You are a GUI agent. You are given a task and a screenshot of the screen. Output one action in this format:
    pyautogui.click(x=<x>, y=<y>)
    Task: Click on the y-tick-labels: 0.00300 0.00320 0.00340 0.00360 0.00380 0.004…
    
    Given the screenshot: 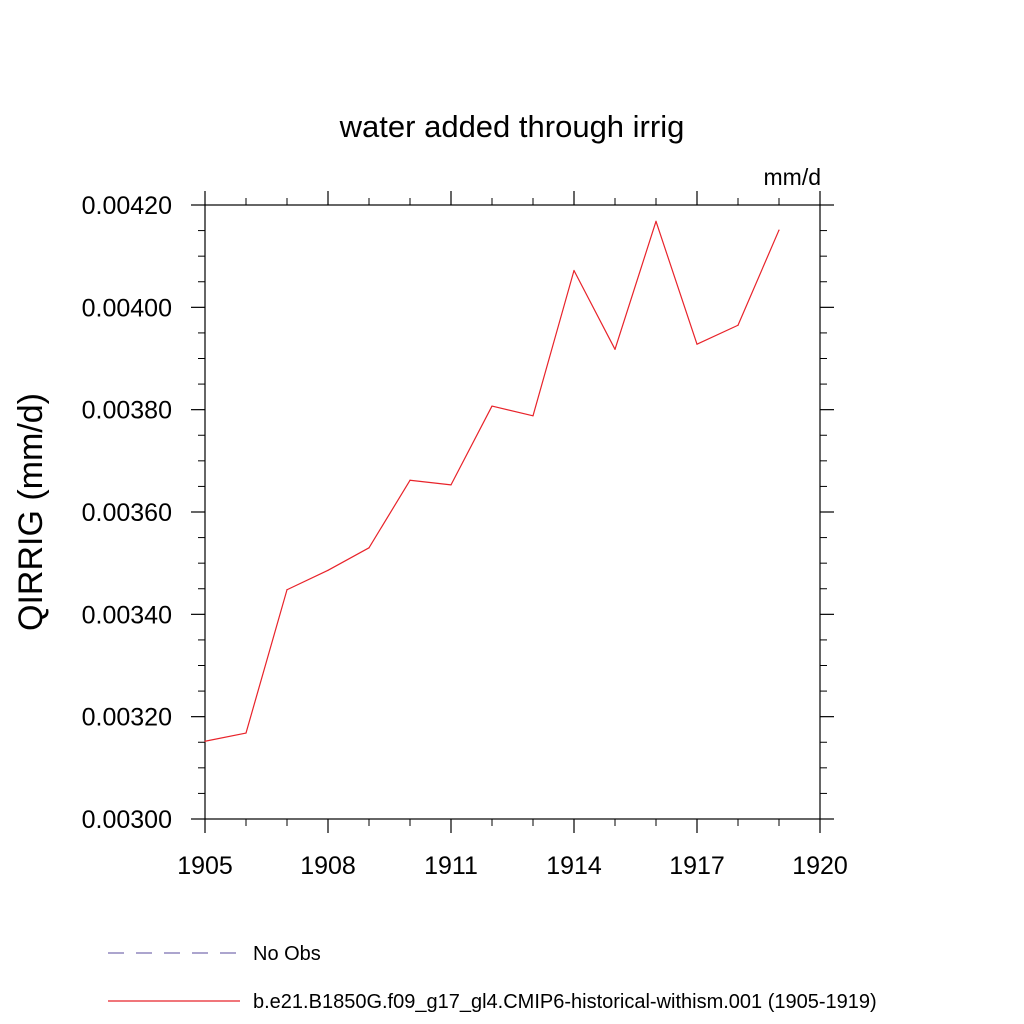 What is the action you would take?
    pyautogui.click(x=127, y=513)
    